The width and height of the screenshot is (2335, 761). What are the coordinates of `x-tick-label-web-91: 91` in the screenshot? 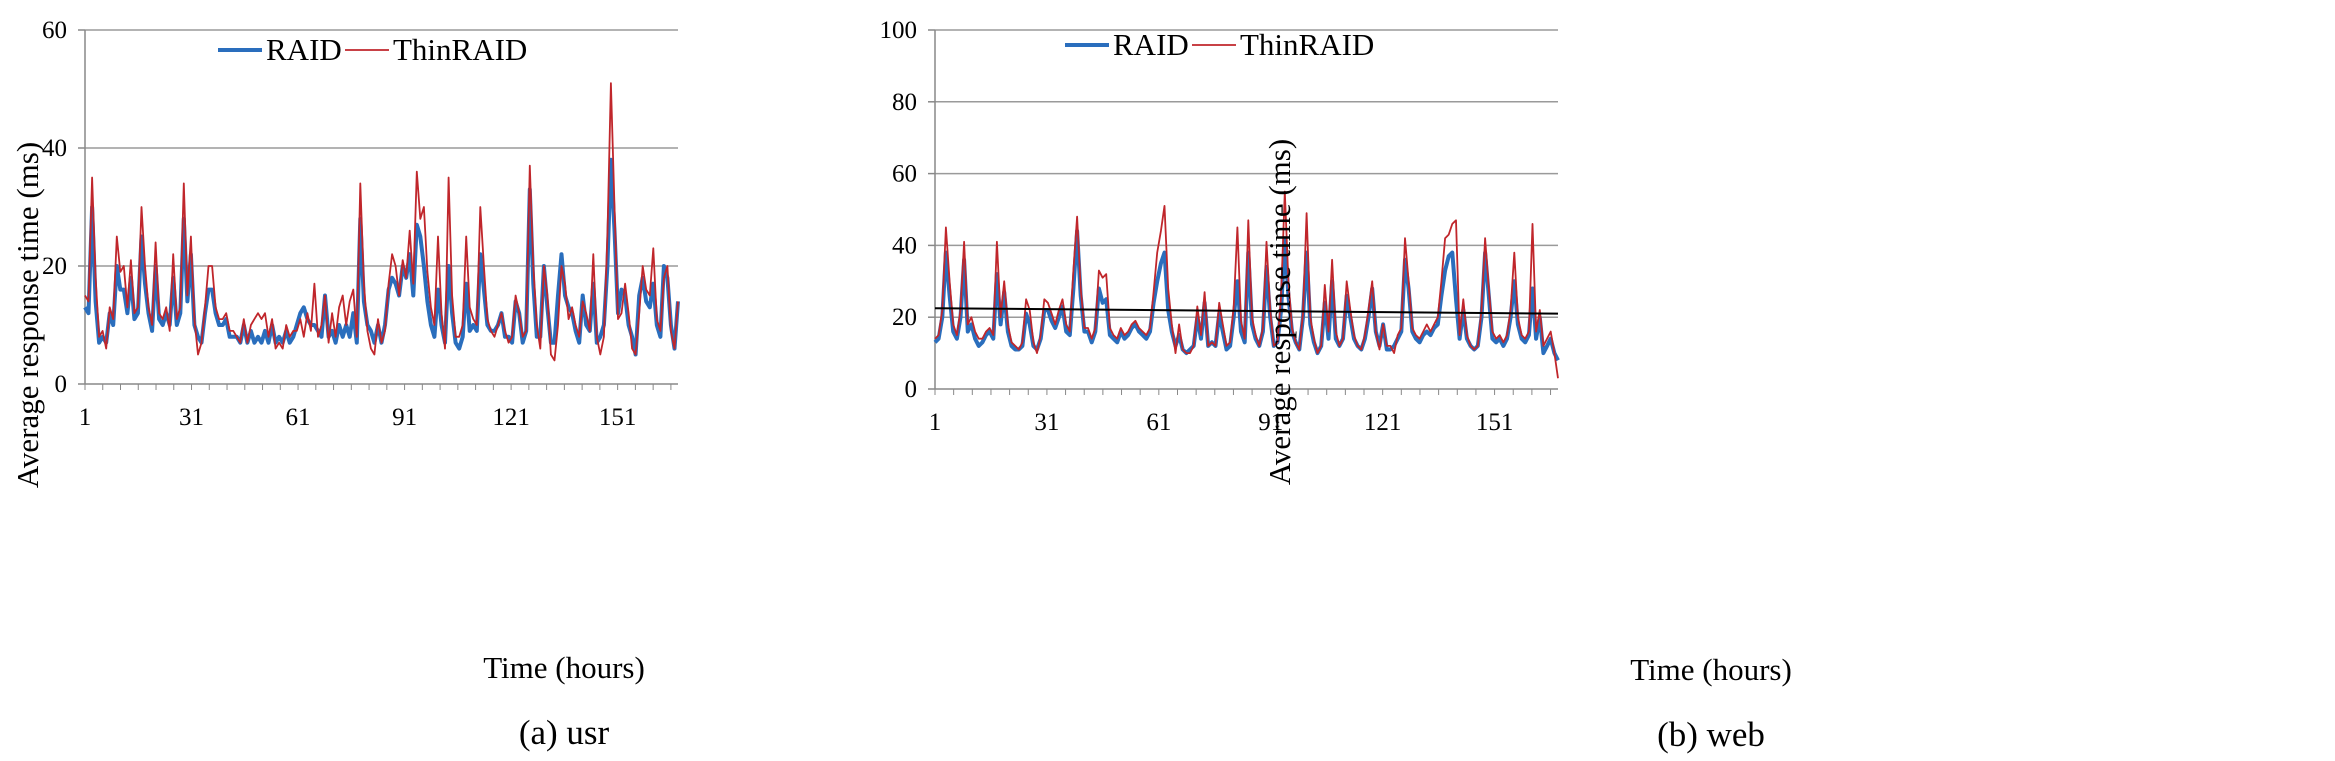 It's located at (1270, 422).